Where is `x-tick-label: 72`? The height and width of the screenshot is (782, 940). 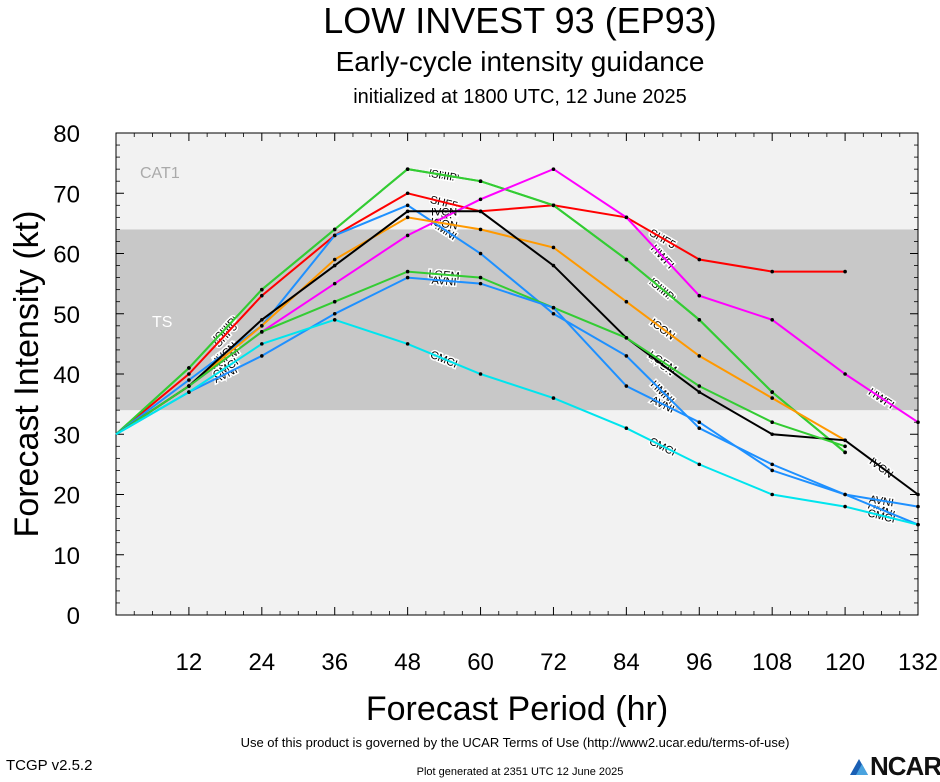
x-tick-label: 72 is located at coordinates (553, 662).